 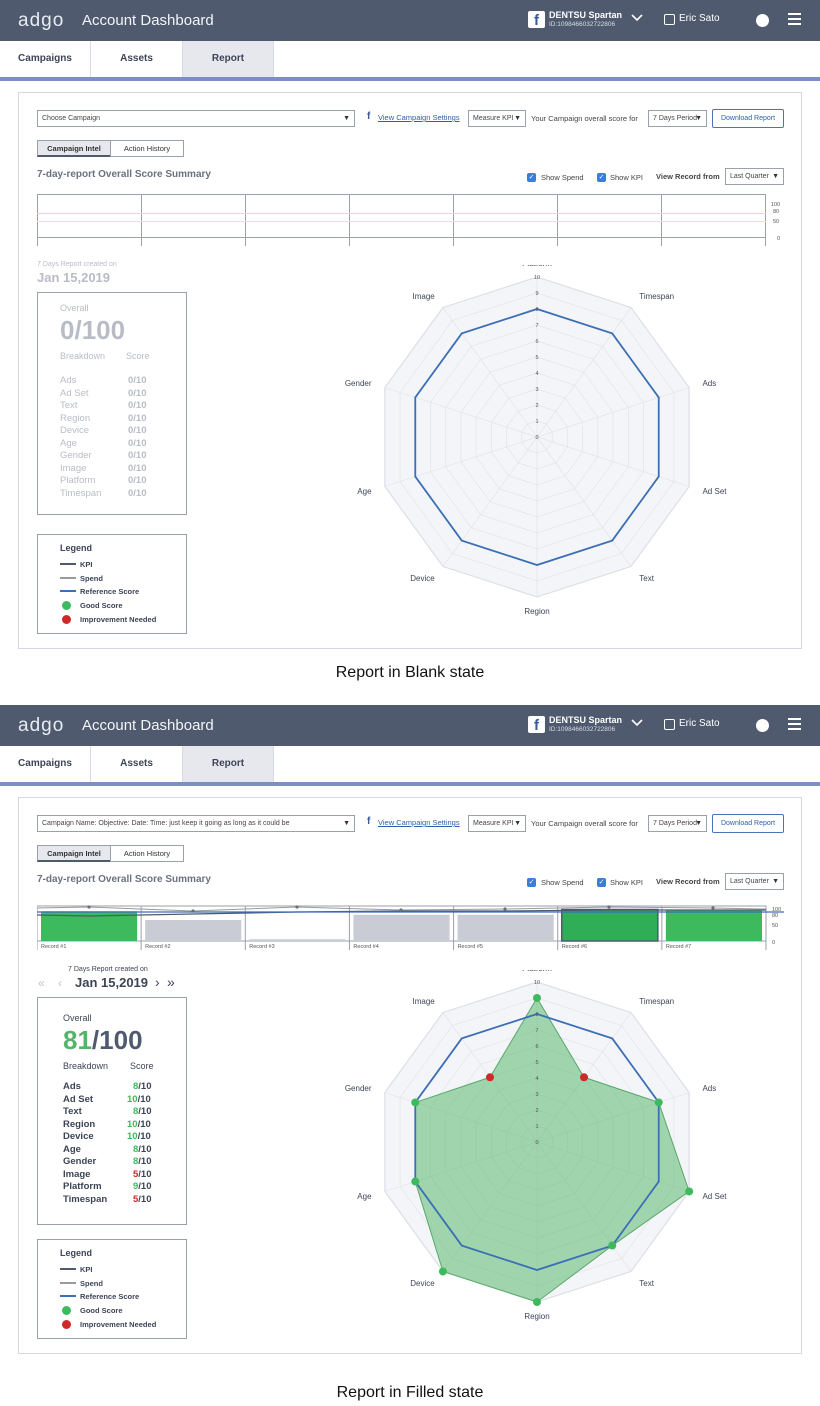 What do you see at coordinates (108, 969) in the screenshot?
I see `report-created-label: 7 Days Report created on` at bounding box center [108, 969].